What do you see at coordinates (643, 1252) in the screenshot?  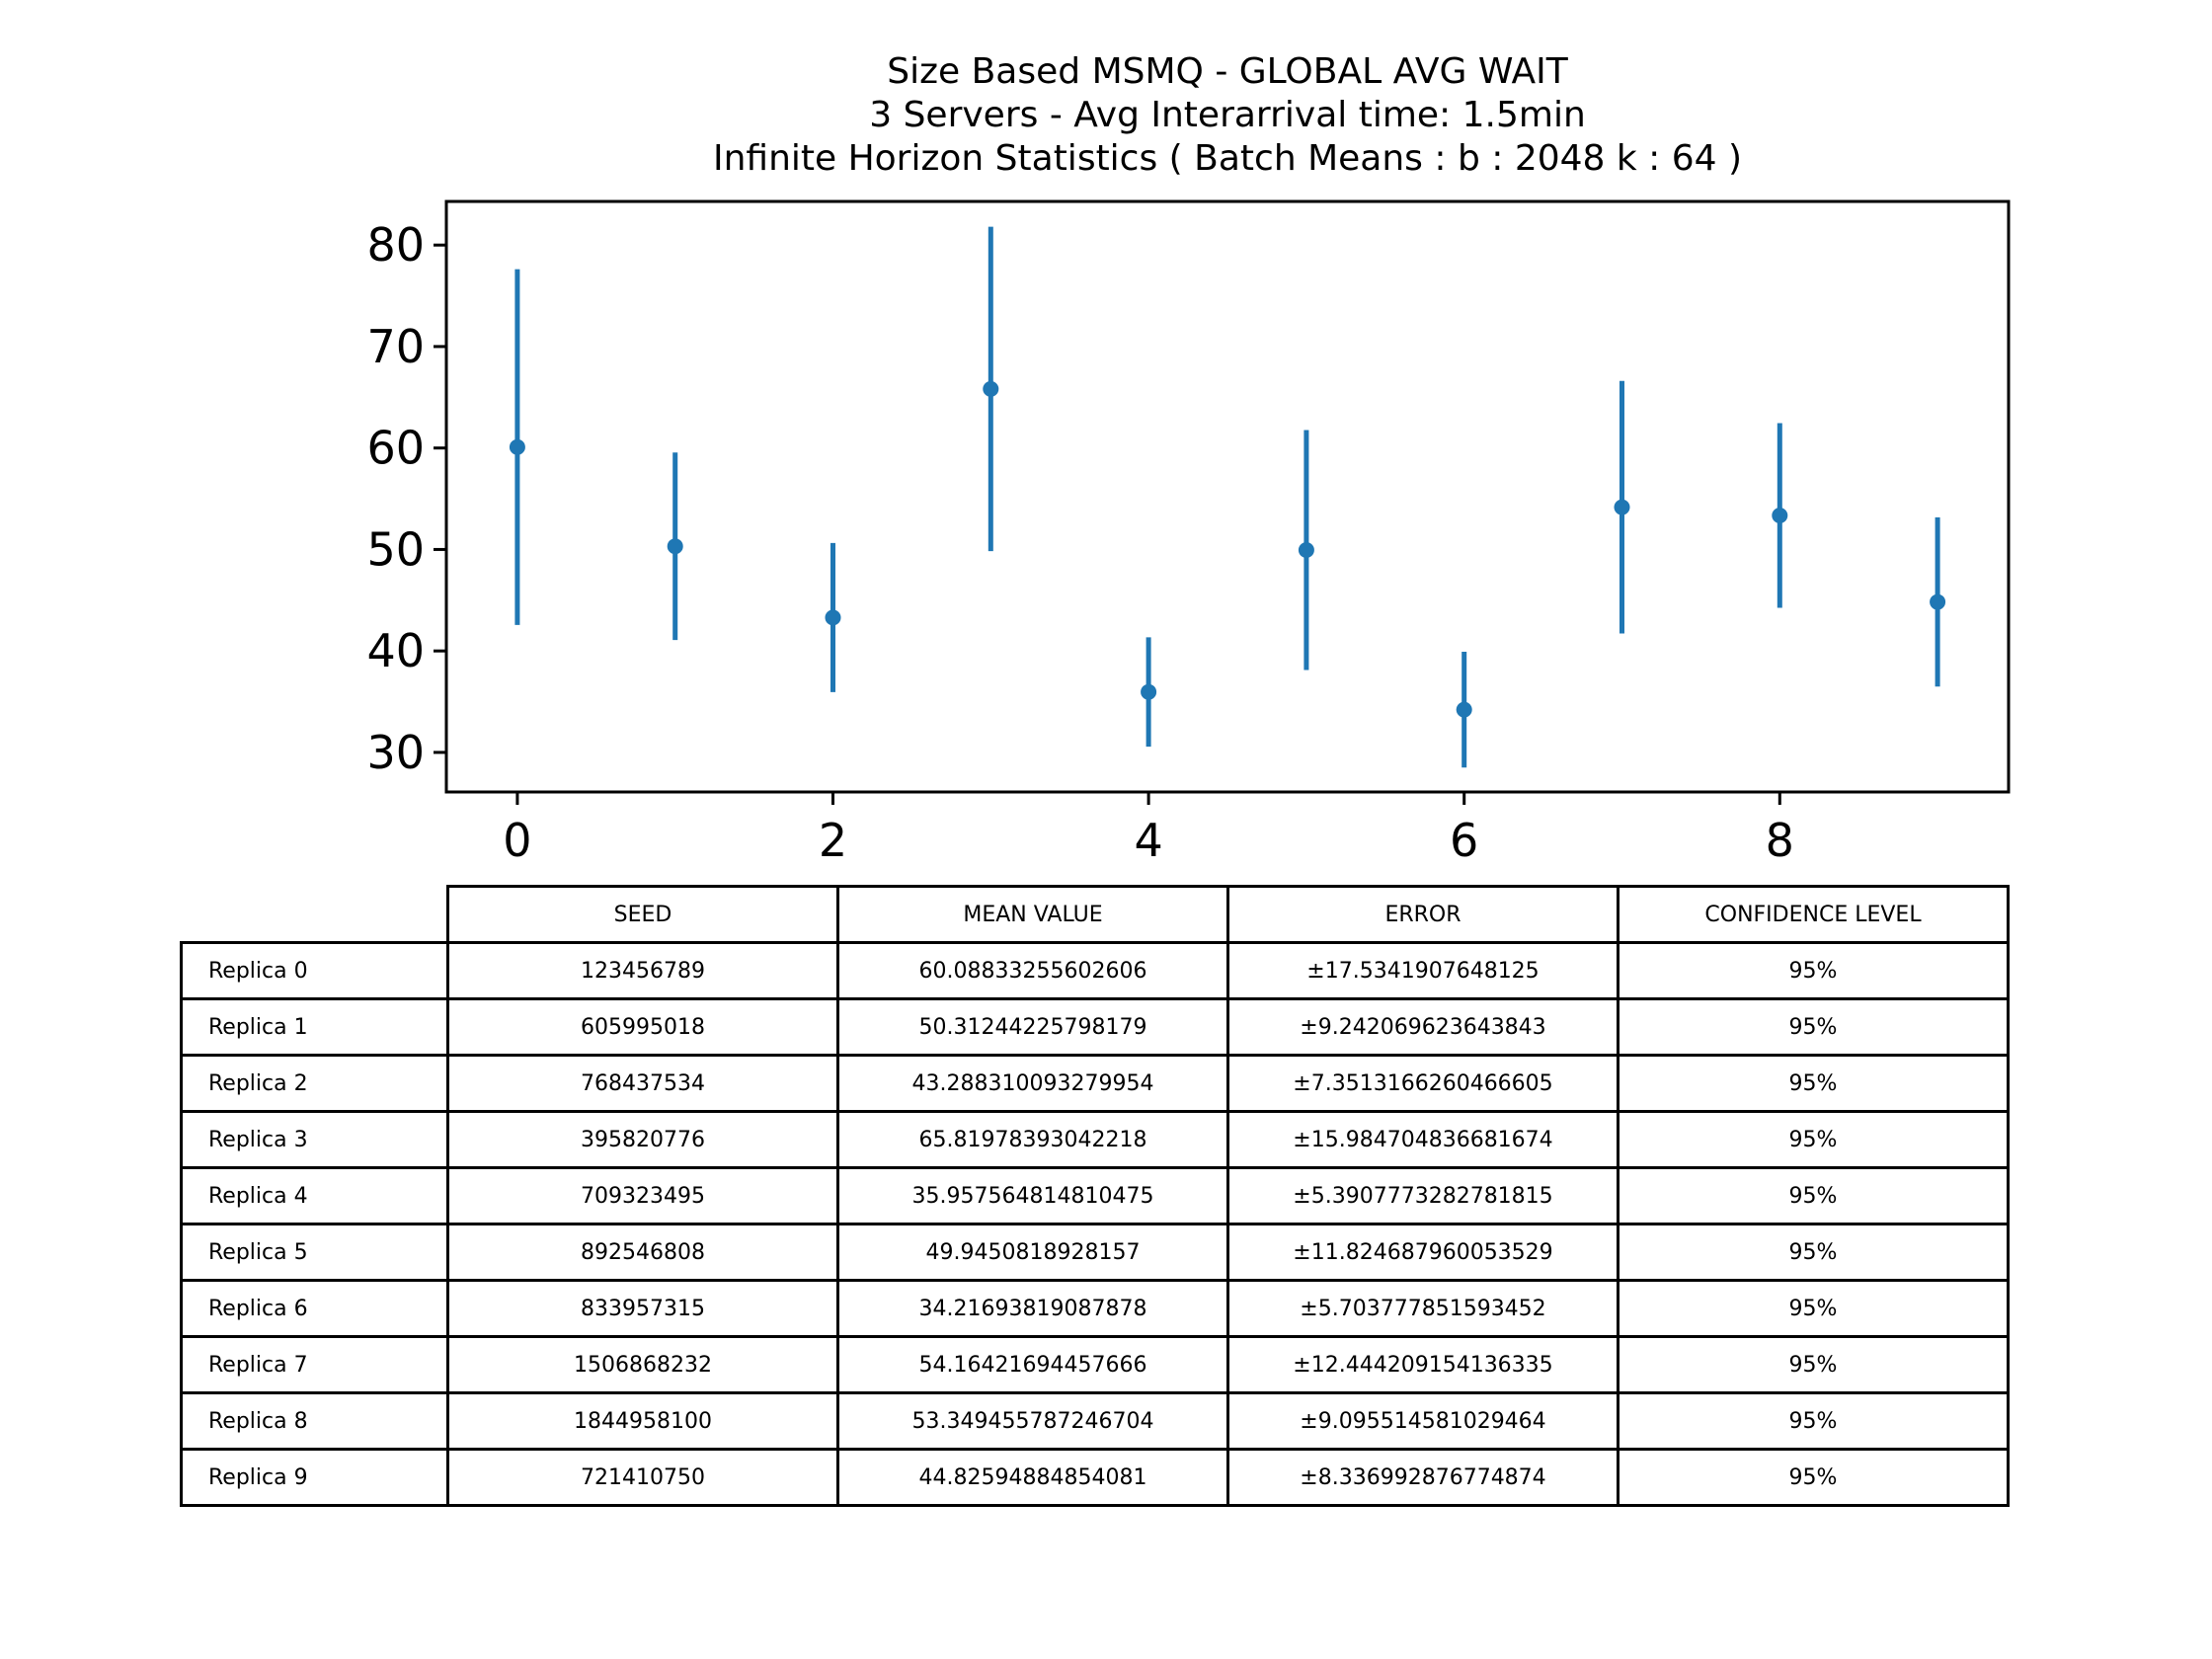 I see `seed-cell: 892546808` at bounding box center [643, 1252].